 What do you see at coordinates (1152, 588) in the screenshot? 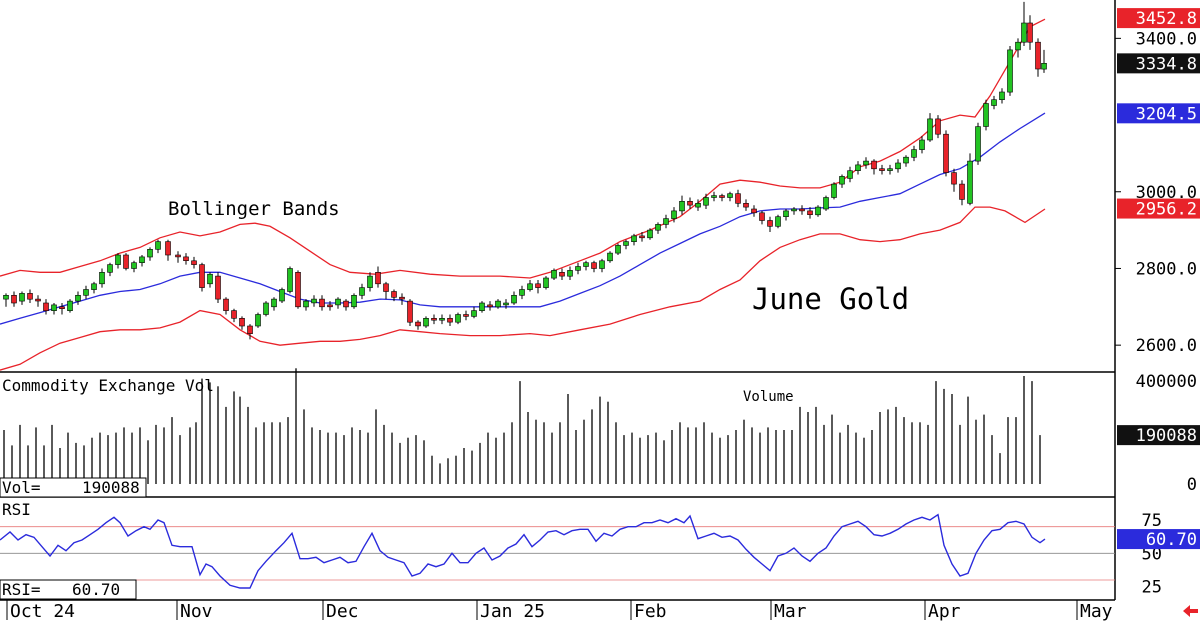
I see `rsi-tick-label: 25` at bounding box center [1152, 588].